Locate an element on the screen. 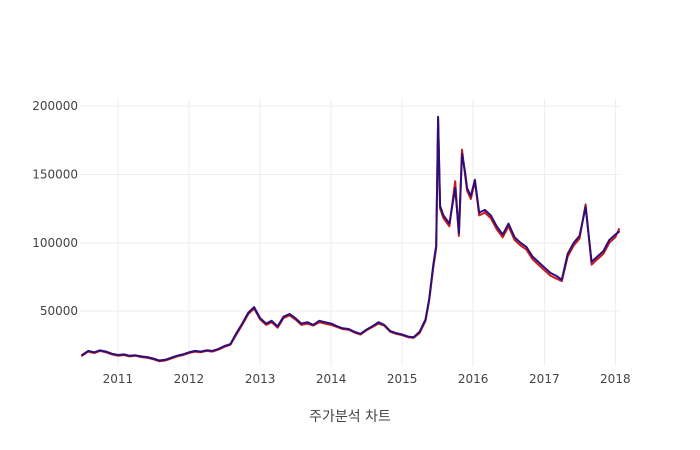 This screenshot has width=700, height=450. y-tick-label: 50000 is located at coordinates (59, 311).